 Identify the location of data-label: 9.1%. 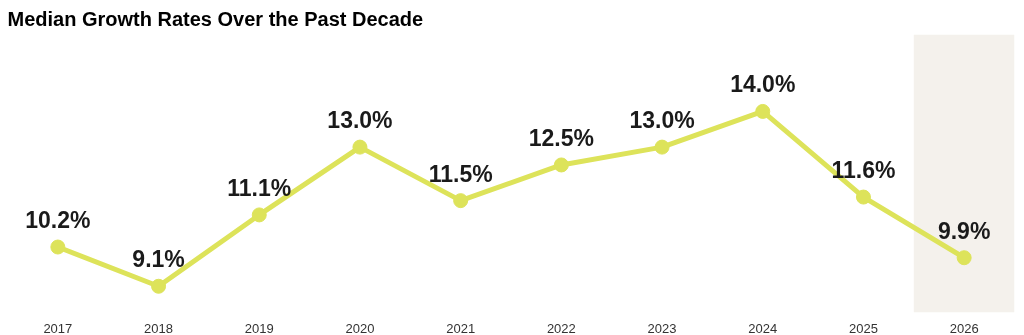
(158, 259).